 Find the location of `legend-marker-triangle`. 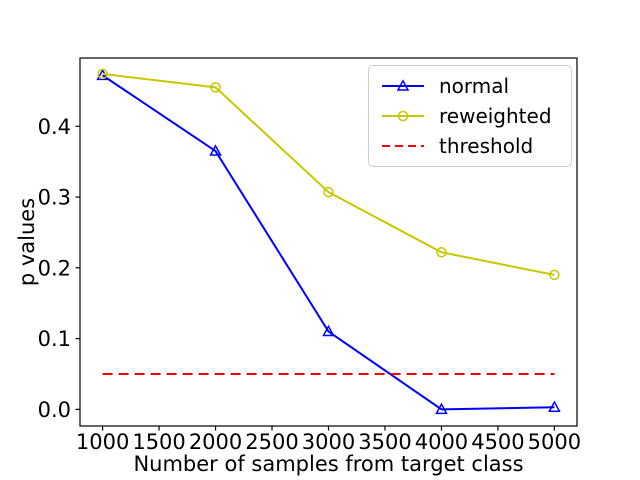

legend-marker-triangle is located at coordinates (403, 85).